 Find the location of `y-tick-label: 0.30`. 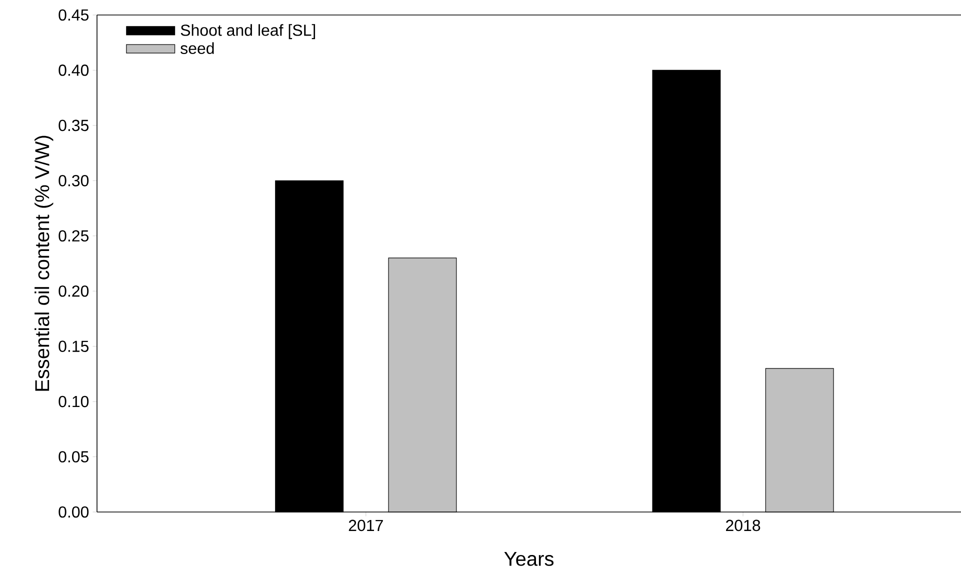

y-tick-label: 0.30 is located at coordinates (73, 180).